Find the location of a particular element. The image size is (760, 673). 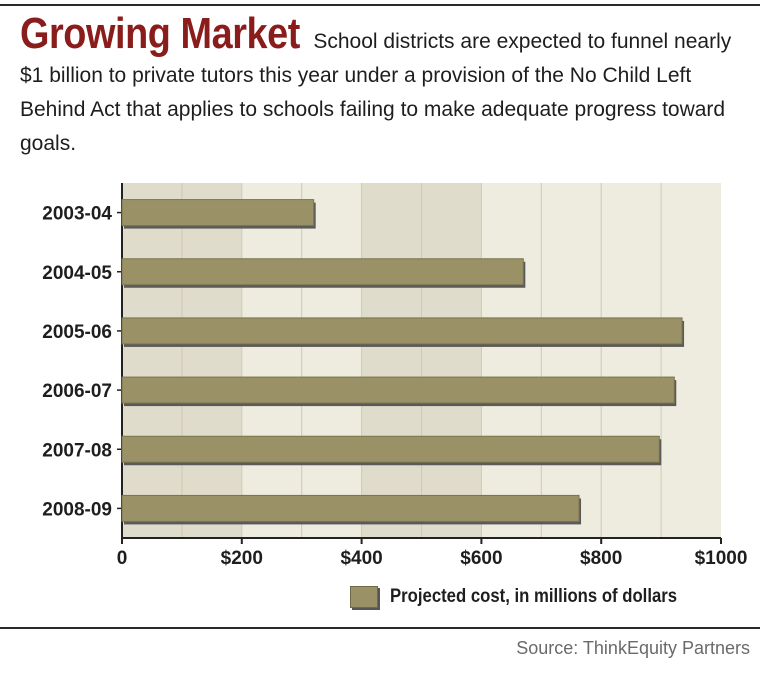

x-tick-label: $800 is located at coordinates (601, 558).